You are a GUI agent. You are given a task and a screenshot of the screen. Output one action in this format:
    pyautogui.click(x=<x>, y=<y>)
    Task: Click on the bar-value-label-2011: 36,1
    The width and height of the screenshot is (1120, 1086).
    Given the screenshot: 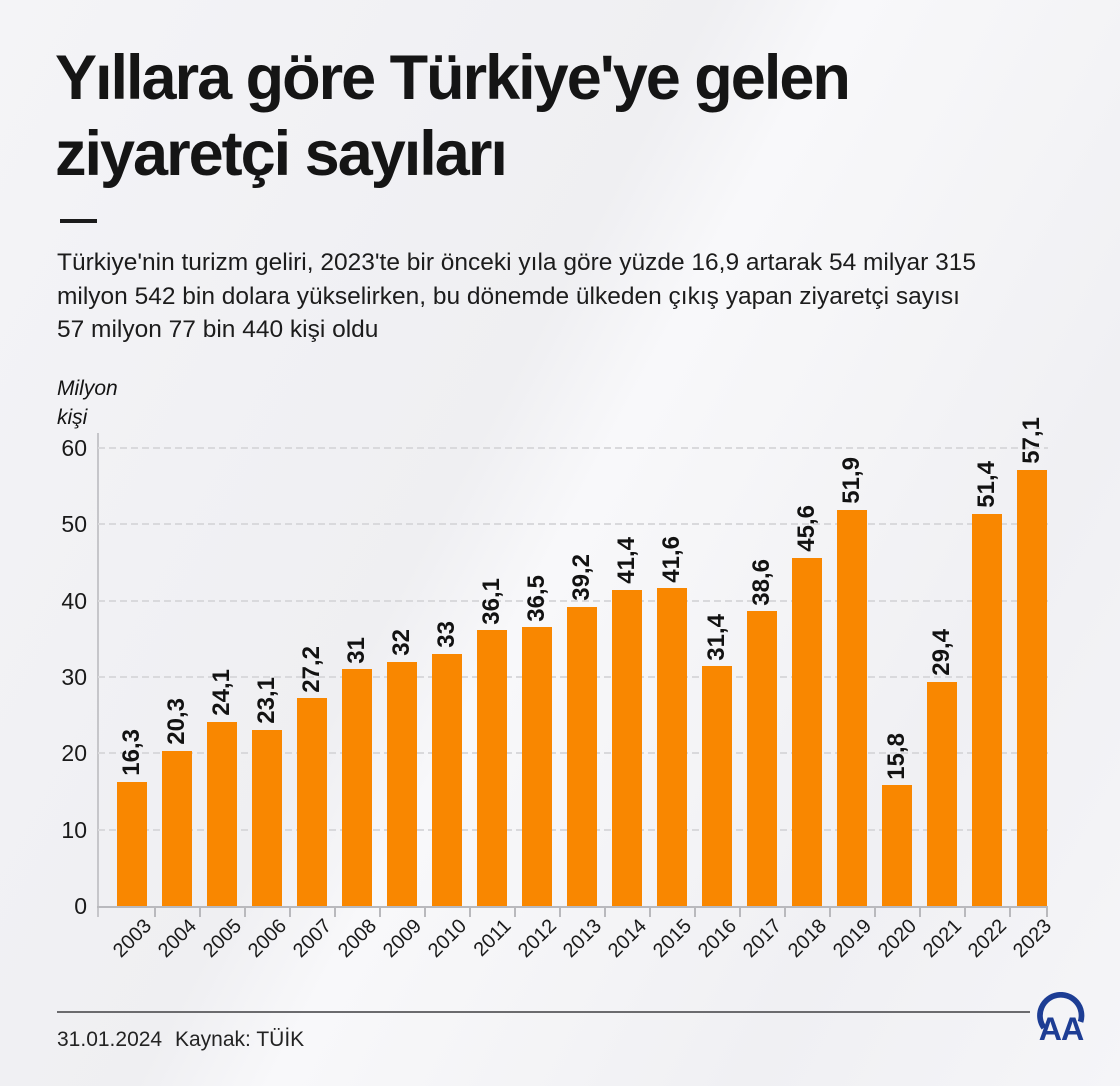 What is the action you would take?
    pyautogui.click(x=491, y=601)
    